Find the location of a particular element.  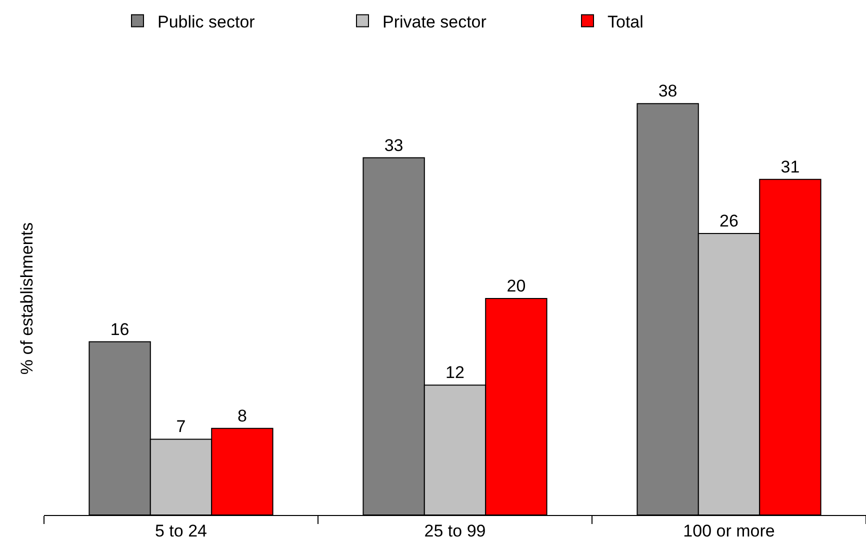

legend-label: Total is located at coordinates (626, 22).